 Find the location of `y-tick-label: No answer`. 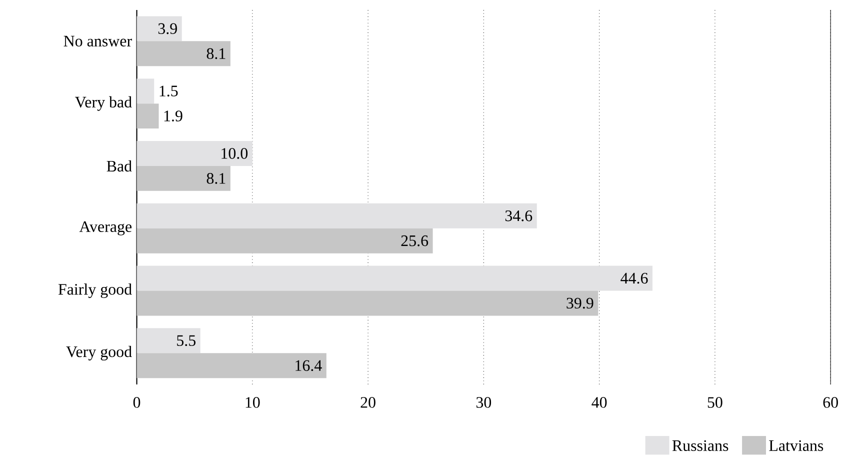

y-tick-label: No answer is located at coordinates (98, 41).